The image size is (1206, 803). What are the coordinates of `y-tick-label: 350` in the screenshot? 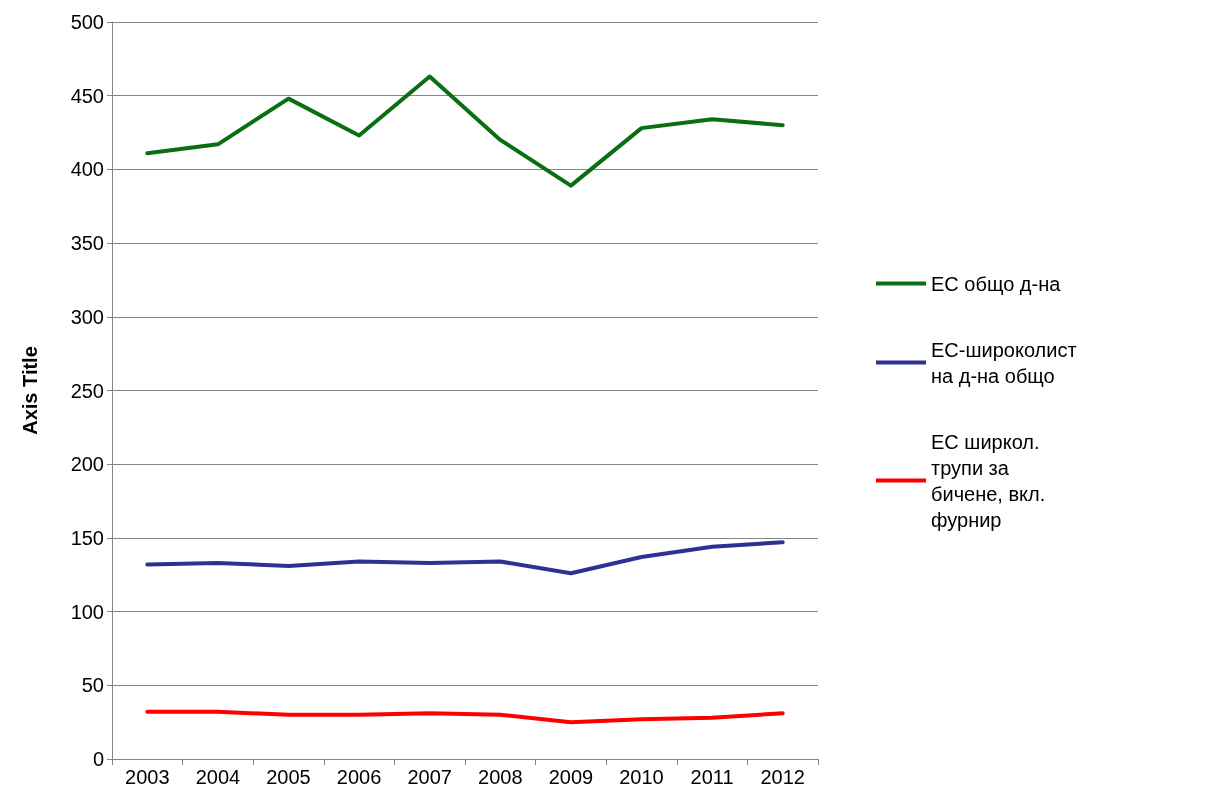 It's located at (87, 243).